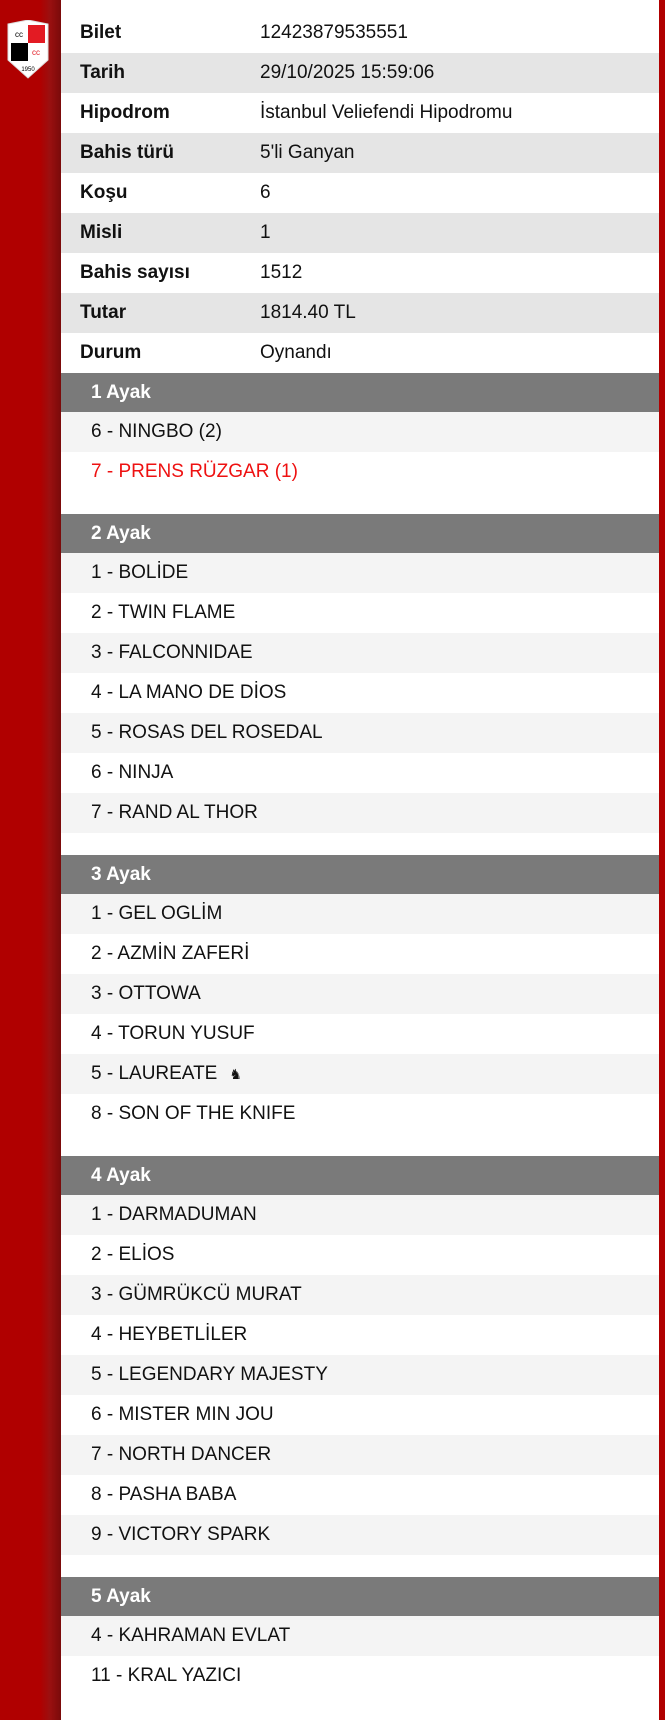  Describe the element at coordinates (360, 353) in the screenshot. I see `info-row: Durum Oynandı` at that location.